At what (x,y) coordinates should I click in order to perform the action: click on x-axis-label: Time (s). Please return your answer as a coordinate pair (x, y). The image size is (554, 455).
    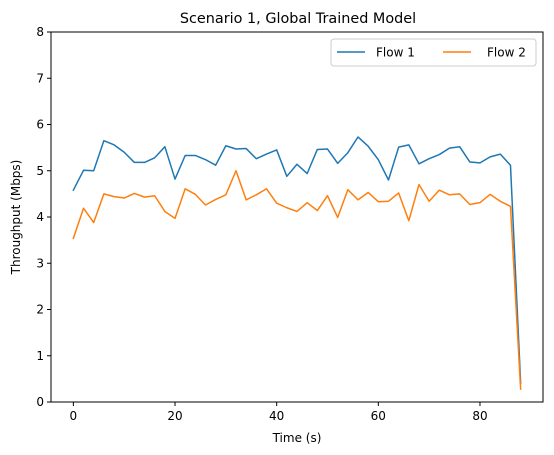
    Looking at the image, I should click on (297, 438).